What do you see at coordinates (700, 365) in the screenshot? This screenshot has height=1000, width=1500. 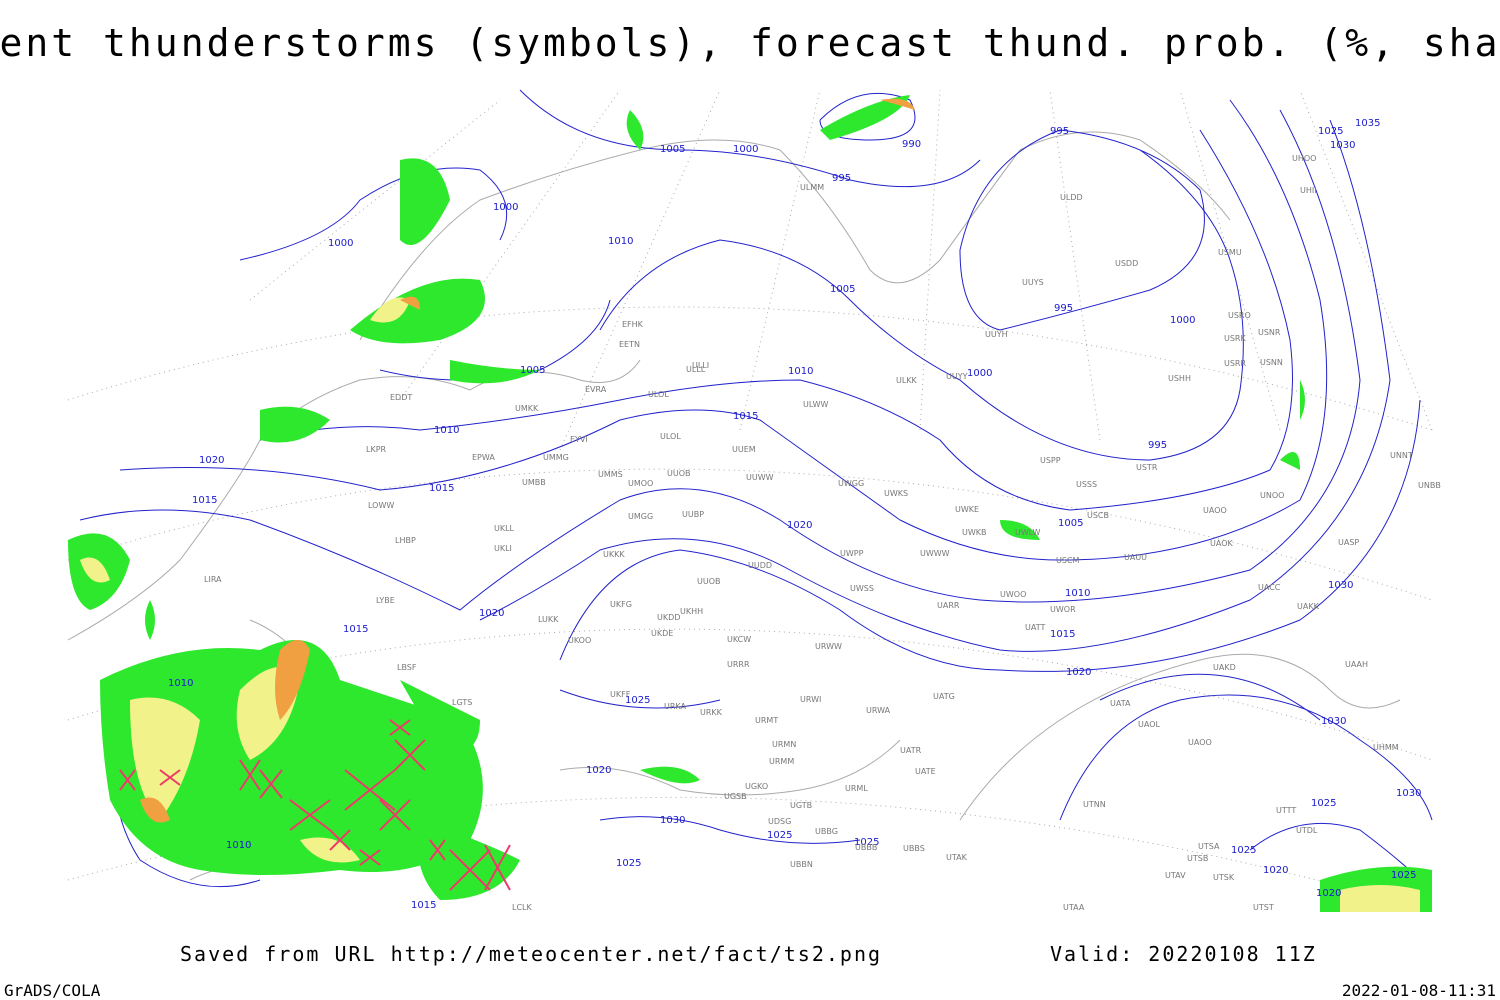 I see `station-code: ULLI` at bounding box center [700, 365].